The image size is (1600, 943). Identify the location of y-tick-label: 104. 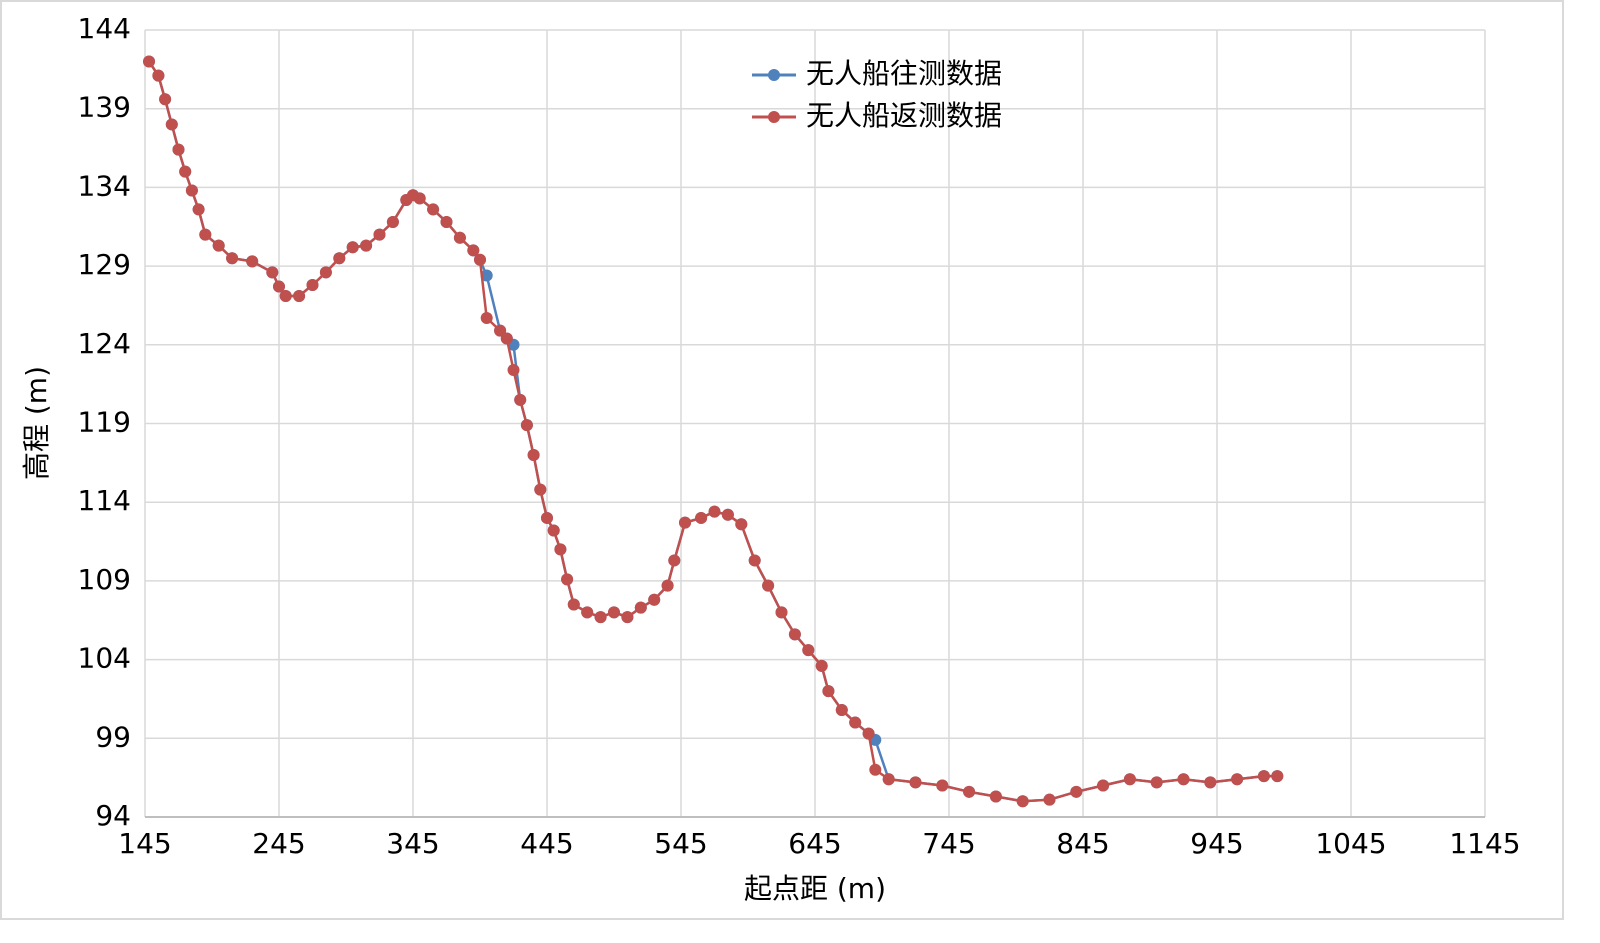
(104, 658).